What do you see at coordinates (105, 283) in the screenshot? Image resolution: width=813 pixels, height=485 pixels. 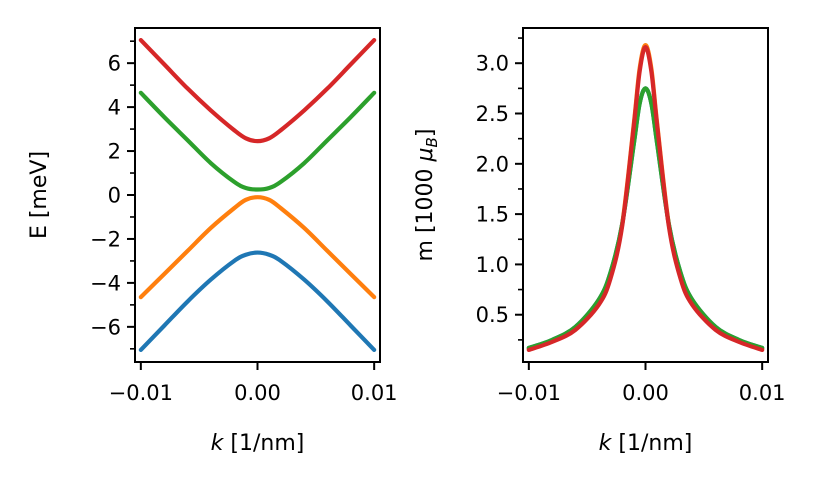 I see `y-tick-label: −4` at bounding box center [105, 283].